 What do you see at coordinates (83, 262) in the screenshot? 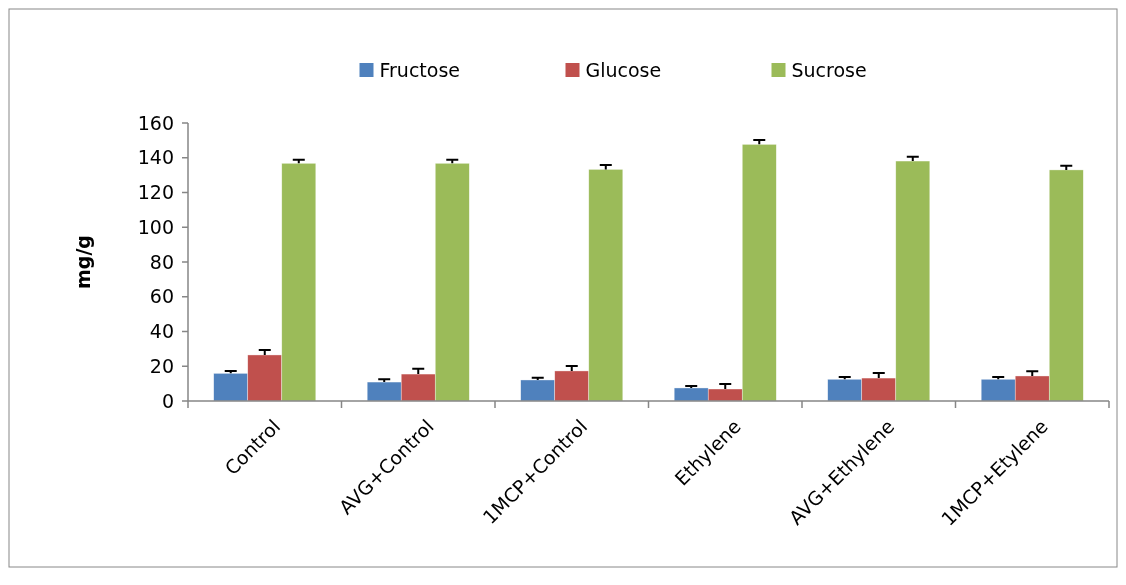
I see `y-axis-title: mg/g` at bounding box center [83, 262].